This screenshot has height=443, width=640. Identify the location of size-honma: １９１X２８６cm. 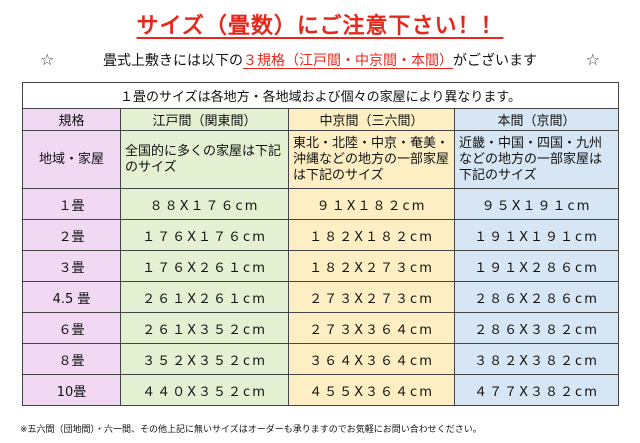
(536, 266).